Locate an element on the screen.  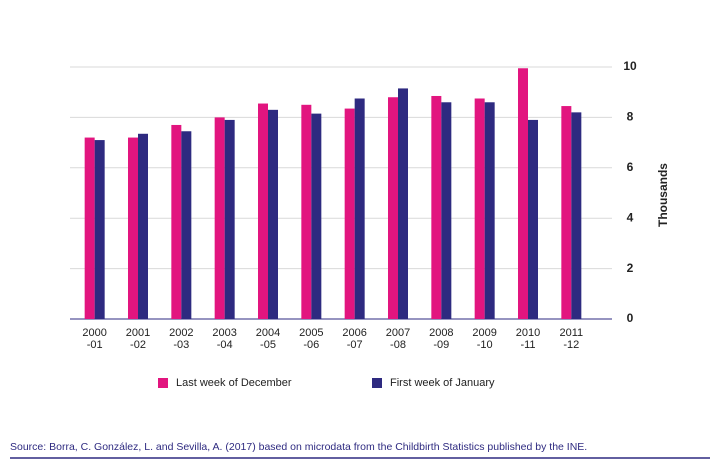
x-tick-label: 2010 -11 is located at coordinates (528, 339).